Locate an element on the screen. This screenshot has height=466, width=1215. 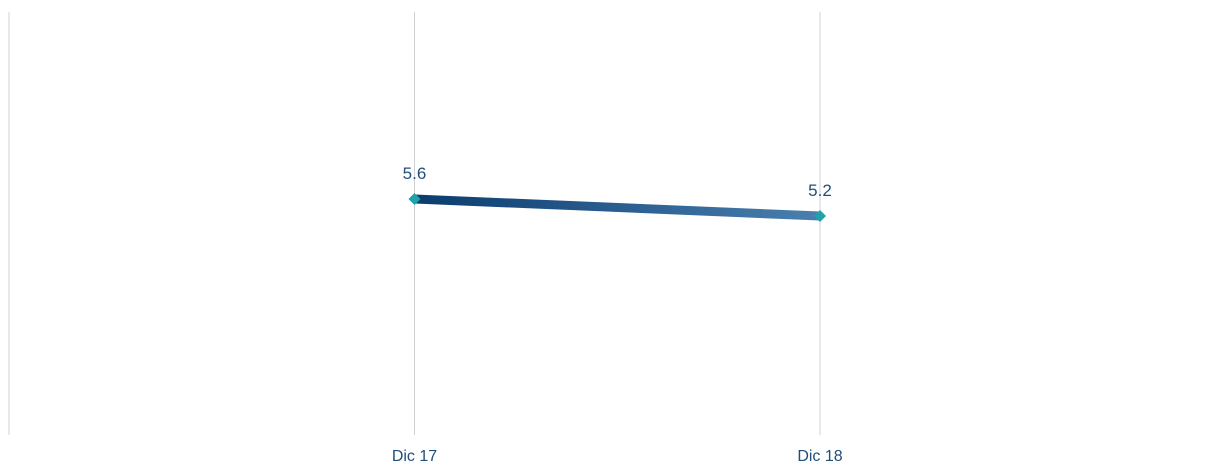
marker-layer is located at coordinates (617, 207).